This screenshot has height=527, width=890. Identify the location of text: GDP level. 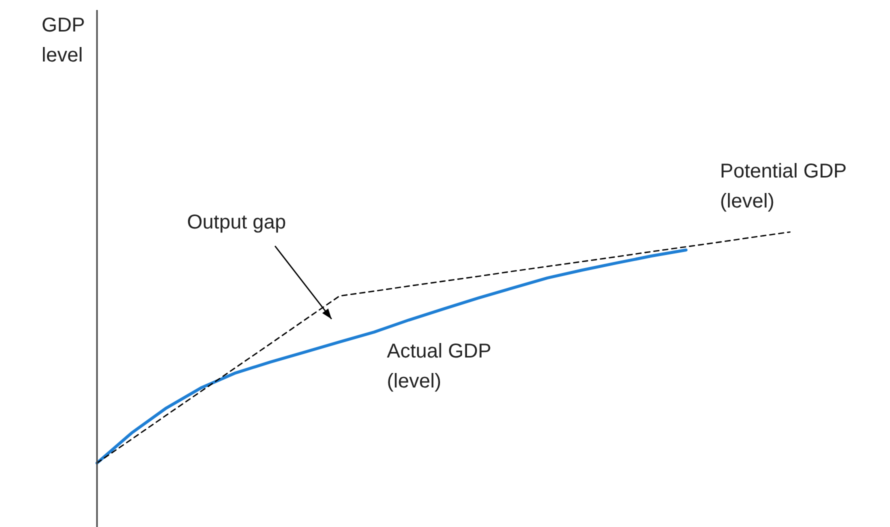
(64, 40).